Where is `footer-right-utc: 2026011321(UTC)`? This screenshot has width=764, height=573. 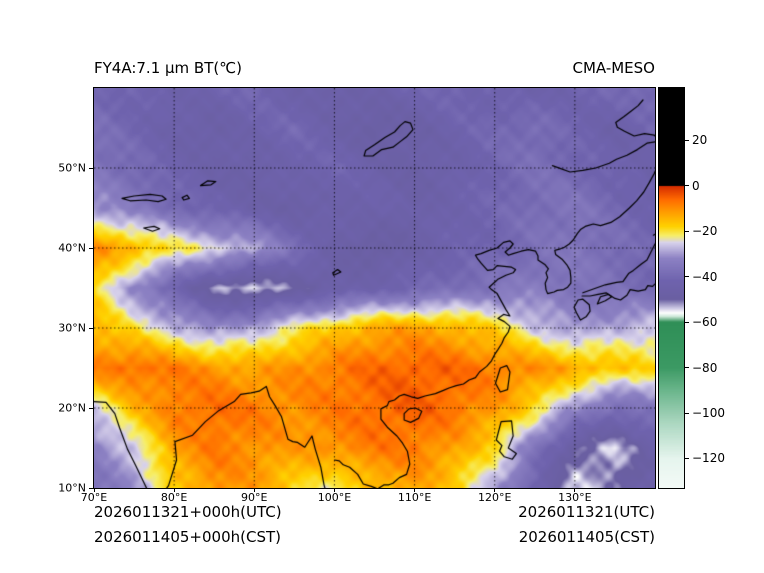 footer-right-utc: 2026011321(UTC) is located at coordinates (586, 512).